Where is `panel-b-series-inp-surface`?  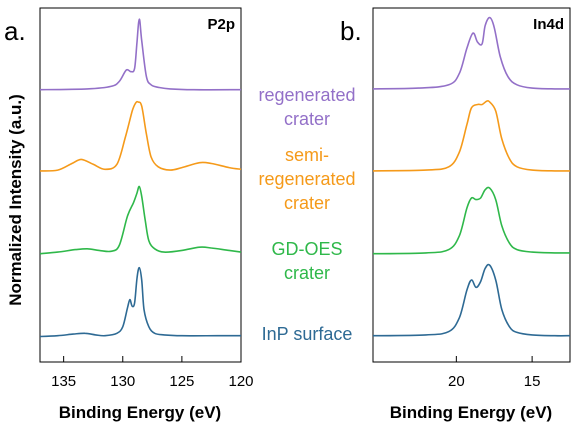 panel-b-series-inp-surface is located at coordinates (471, 300).